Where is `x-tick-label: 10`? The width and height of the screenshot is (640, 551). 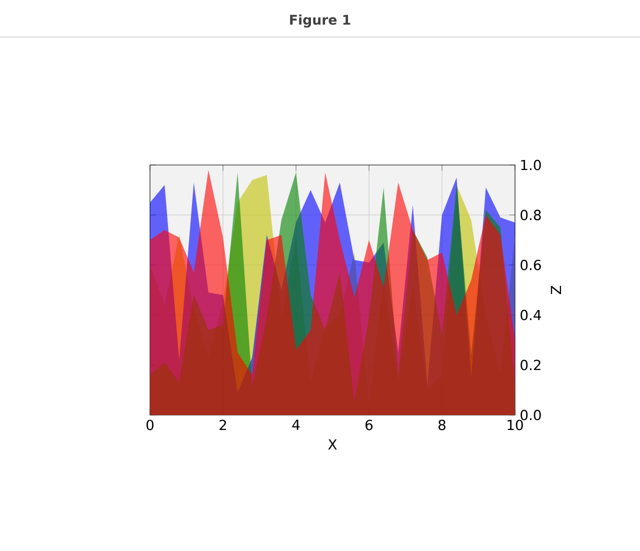 x-tick-label: 10 is located at coordinates (515, 425).